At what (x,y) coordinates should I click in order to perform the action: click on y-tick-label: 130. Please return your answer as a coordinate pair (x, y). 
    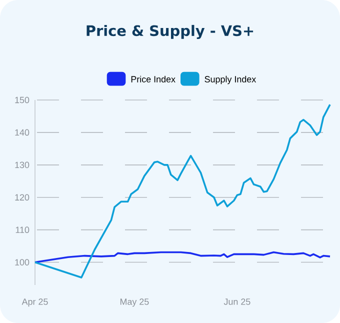
    Looking at the image, I should click on (22, 165).